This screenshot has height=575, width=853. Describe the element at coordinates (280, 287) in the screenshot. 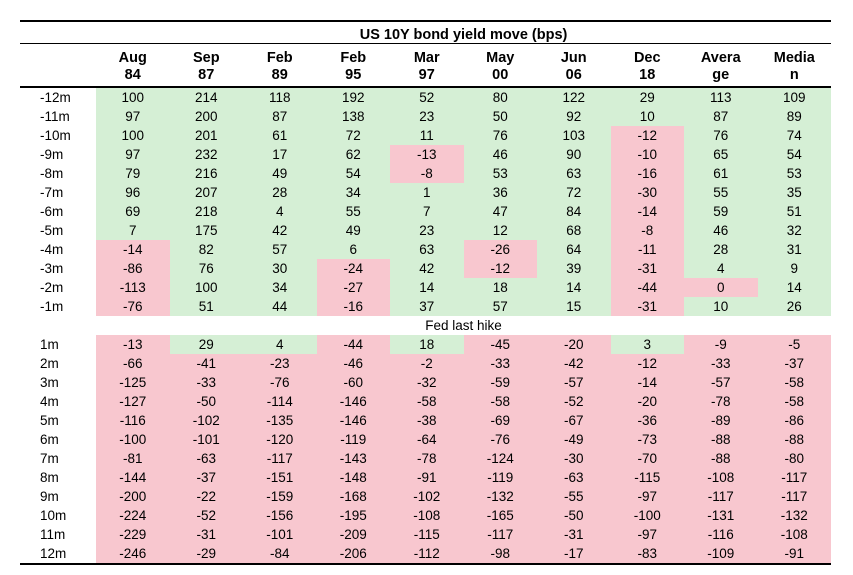

I see `value-cell: 34` at that location.